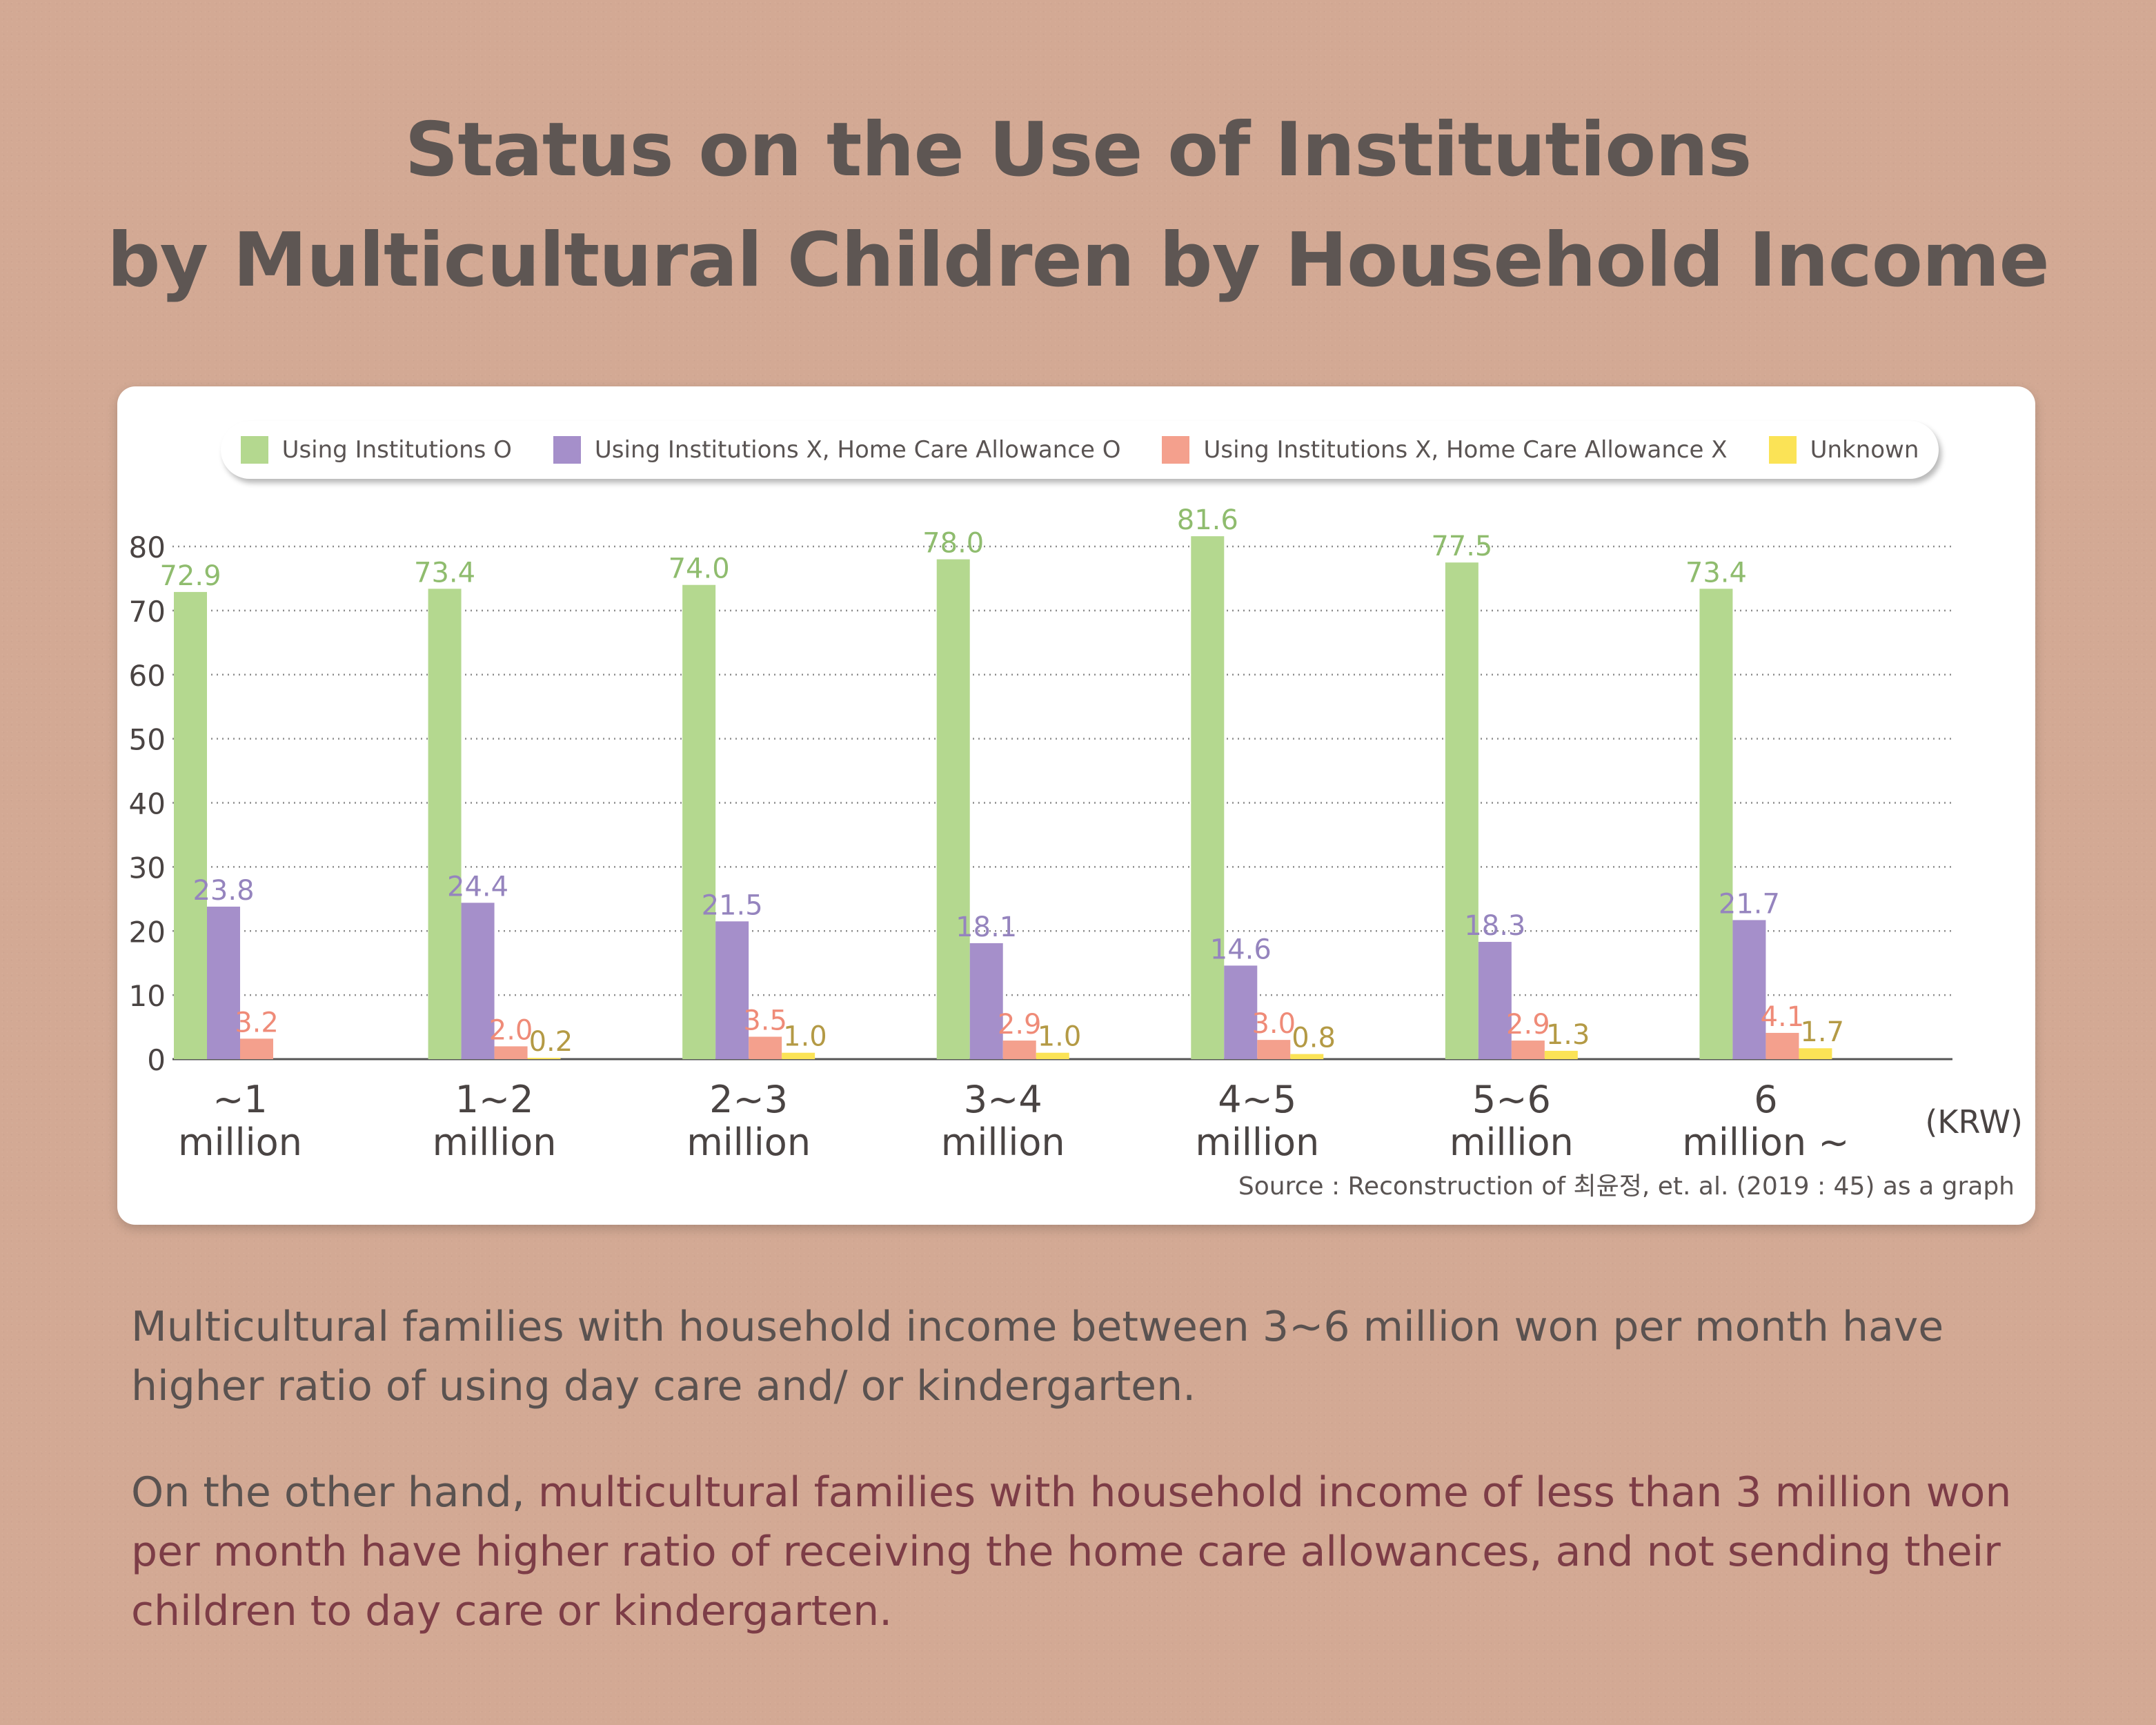  What do you see at coordinates (1716, 824) in the screenshot?
I see `bar-s0-c6` at bounding box center [1716, 824].